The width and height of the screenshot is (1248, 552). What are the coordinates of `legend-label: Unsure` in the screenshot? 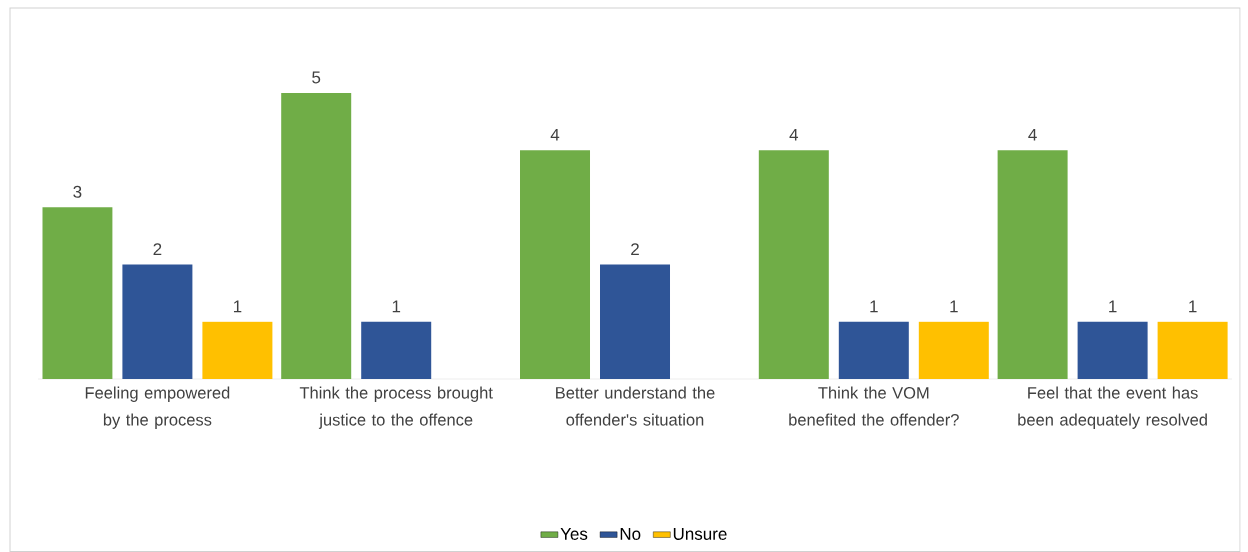 It's located at (700, 534).